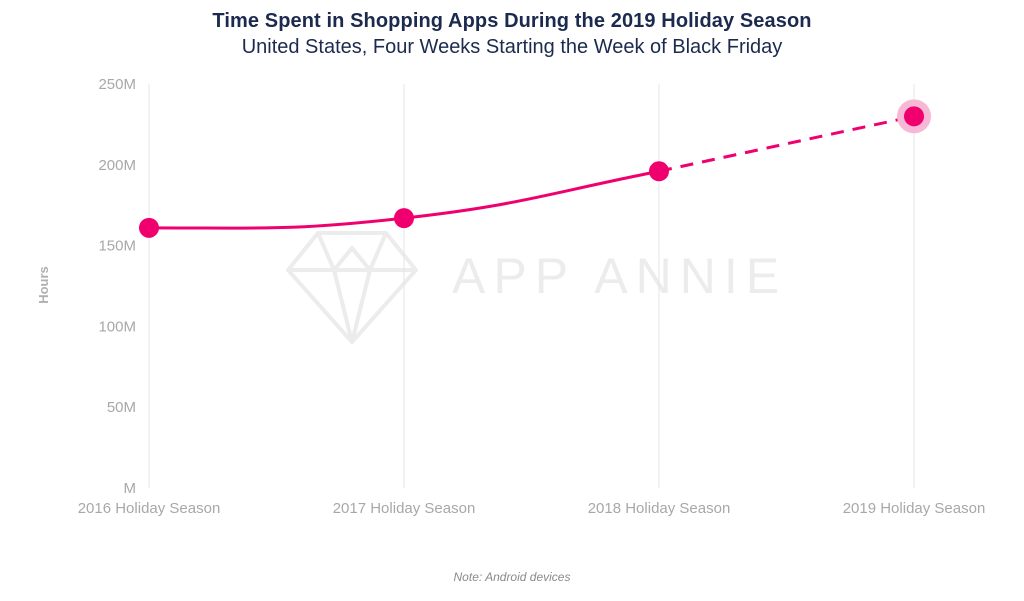 The height and width of the screenshot is (601, 1024). What do you see at coordinates (786, 143) in the screenshot?
I see `series-line-projected` at bounding box center [786, 143].